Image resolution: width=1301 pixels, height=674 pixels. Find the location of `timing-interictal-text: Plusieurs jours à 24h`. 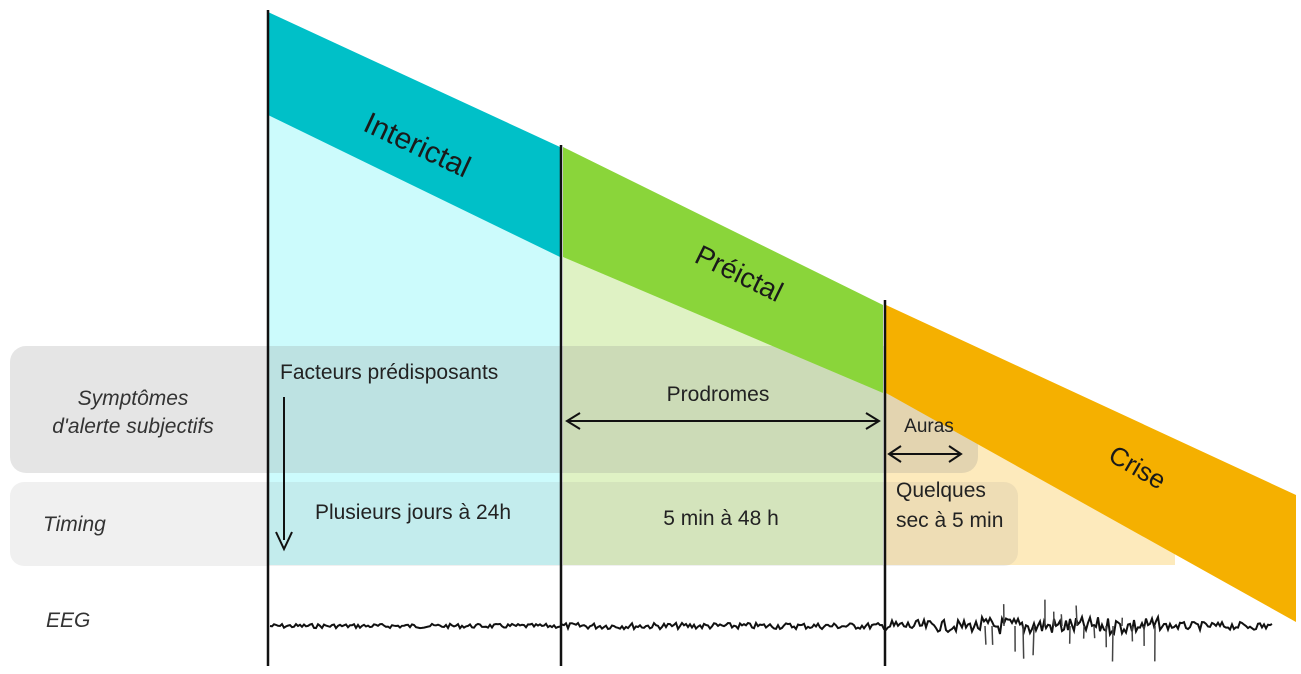

timing-interictal-text: Plusieurs jours à 24h is located at coordinates (413, 512).